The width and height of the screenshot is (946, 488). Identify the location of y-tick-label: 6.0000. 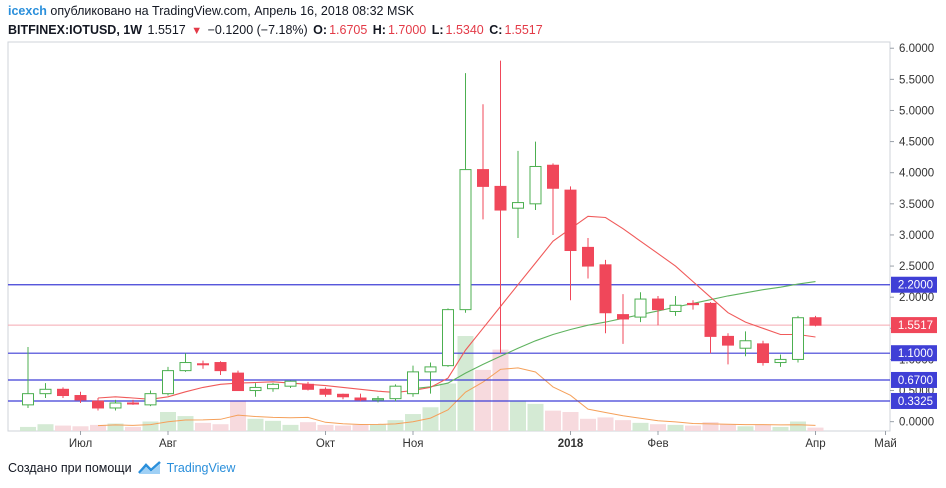
(916, 49).